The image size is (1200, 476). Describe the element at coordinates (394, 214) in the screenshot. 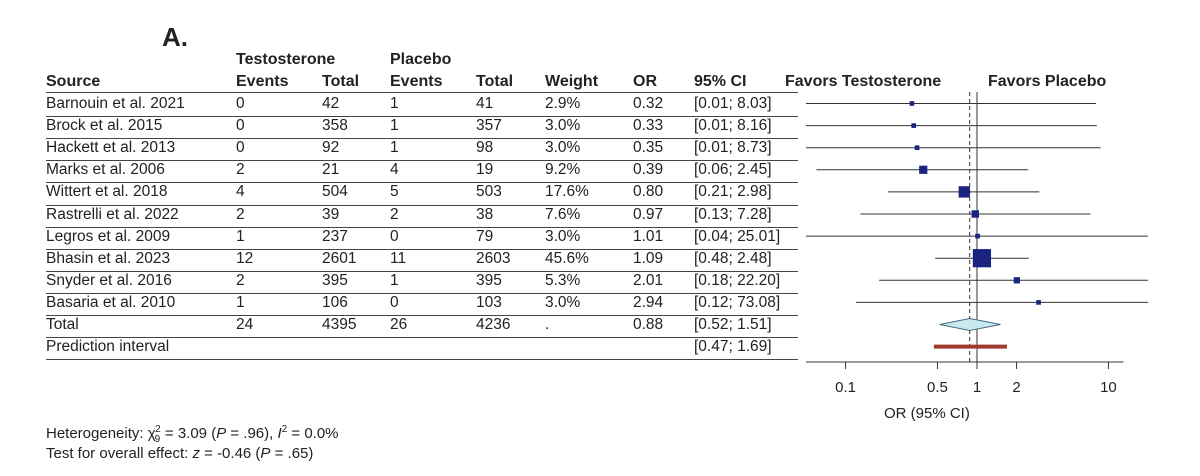

I see `cell-p-events: 2` at that location.